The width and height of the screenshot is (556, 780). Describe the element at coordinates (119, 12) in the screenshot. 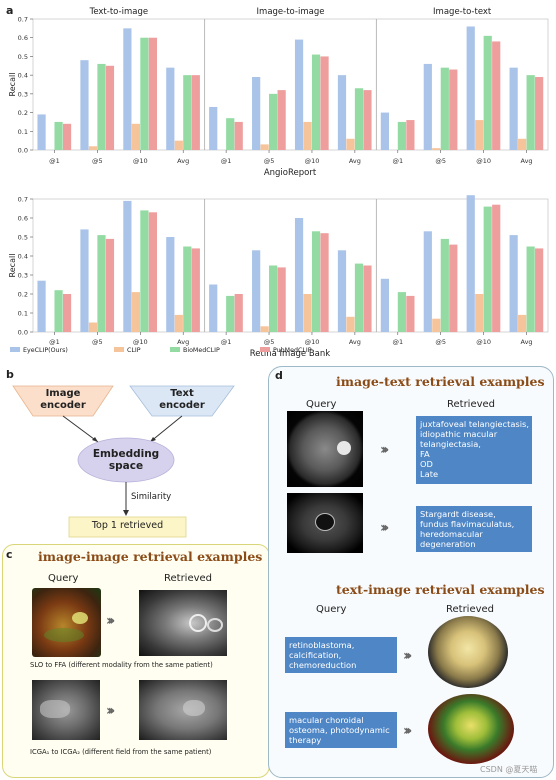

I see `group-title: Text-to-image` at that location.